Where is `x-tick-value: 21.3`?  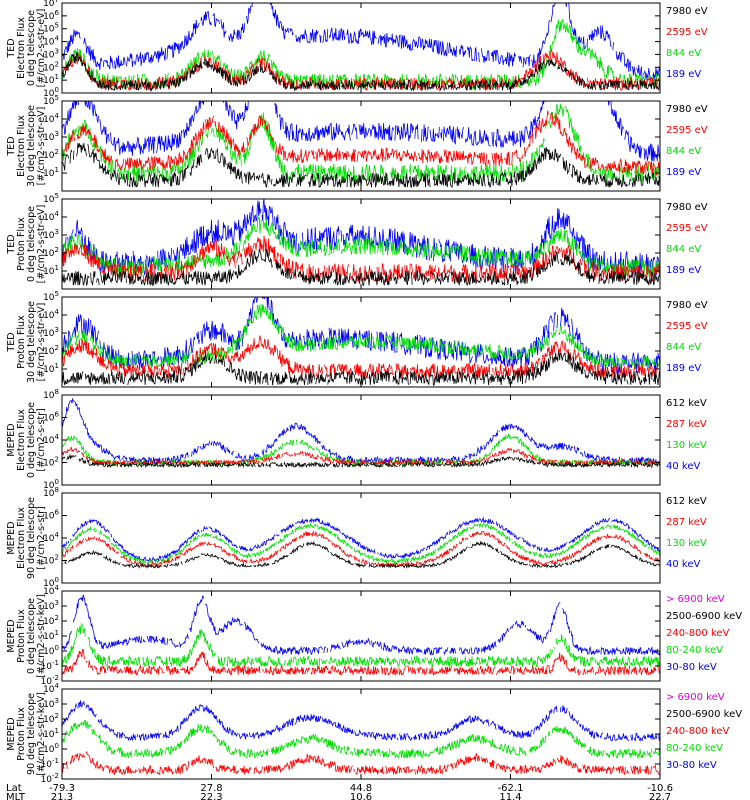 x-tick-value: 21.3 is located at coordinates (62, 796).